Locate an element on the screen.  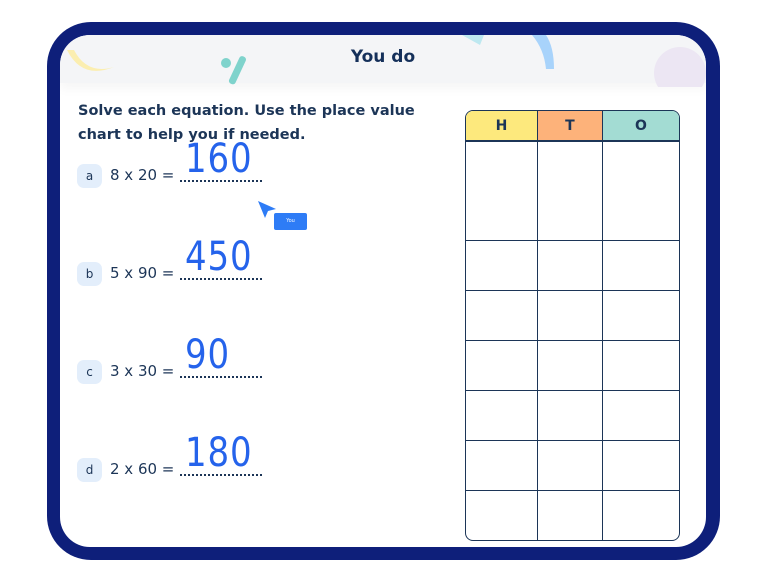
question-label: a is located at coordinates (89, 176).